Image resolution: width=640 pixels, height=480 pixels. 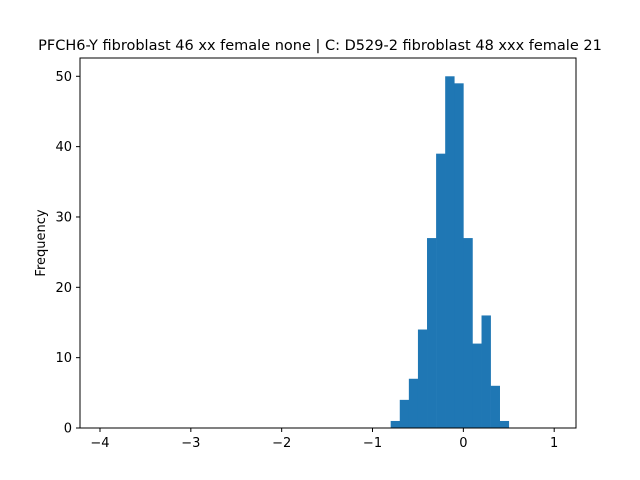 I want to click on x-axis: −4 −3 −2 −1 0 1, so click(x=324, y=439).